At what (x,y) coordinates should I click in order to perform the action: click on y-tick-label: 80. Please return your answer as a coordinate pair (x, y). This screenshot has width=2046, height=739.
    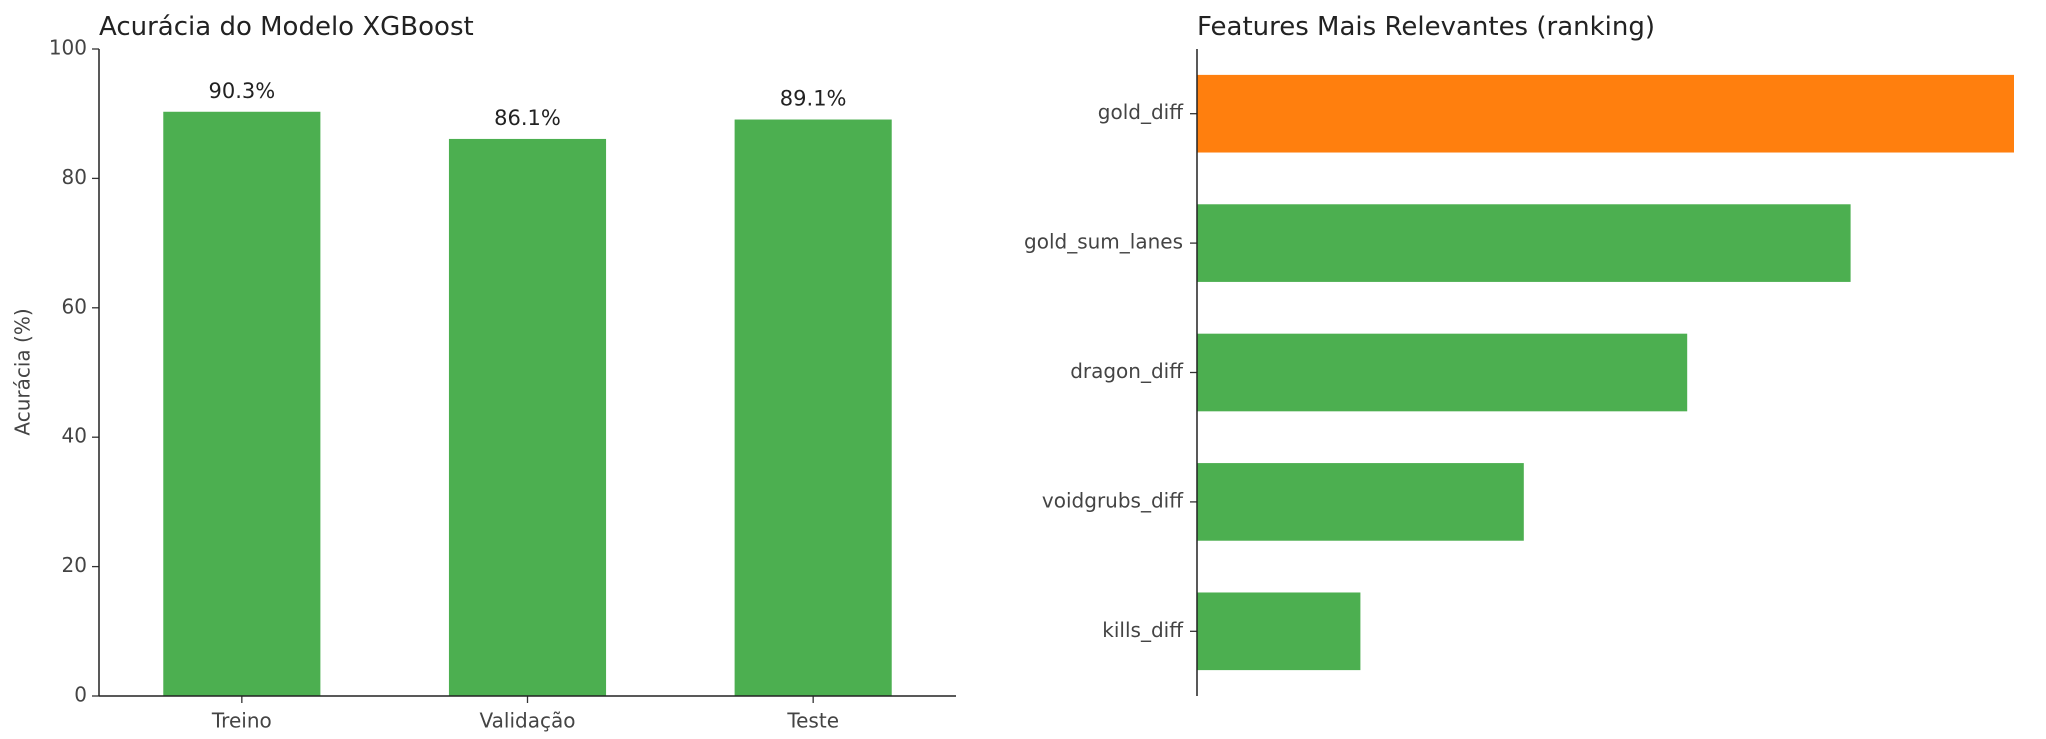
    Looking at the image, I should click on (74, 177).